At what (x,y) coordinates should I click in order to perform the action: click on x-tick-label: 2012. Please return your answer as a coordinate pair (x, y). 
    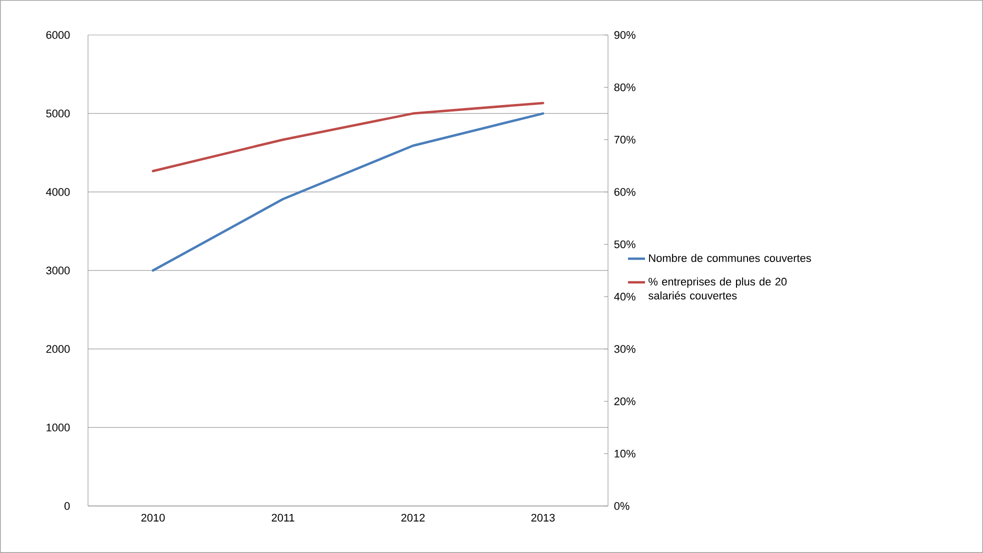
    Looking at the image, I should click on (413, 518).